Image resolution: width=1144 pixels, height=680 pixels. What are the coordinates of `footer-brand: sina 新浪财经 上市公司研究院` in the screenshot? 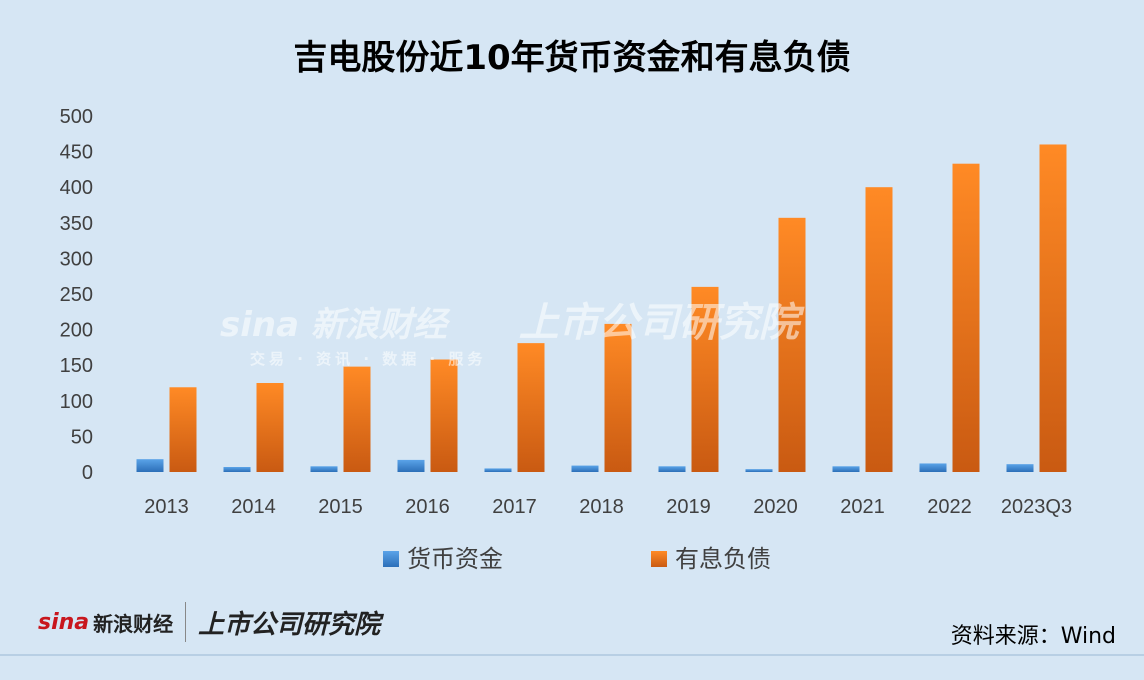 It's located at (209, 622).